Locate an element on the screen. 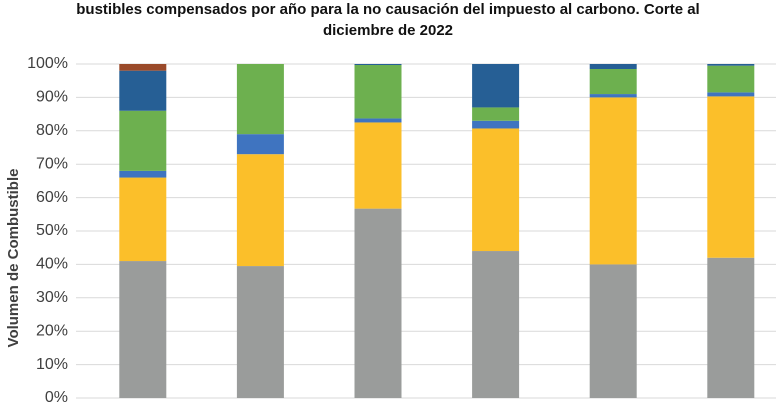 The width and height of the screenshot is (776, 402). chart-title: diciembre de 2022 is located at coordinates (388, 30).